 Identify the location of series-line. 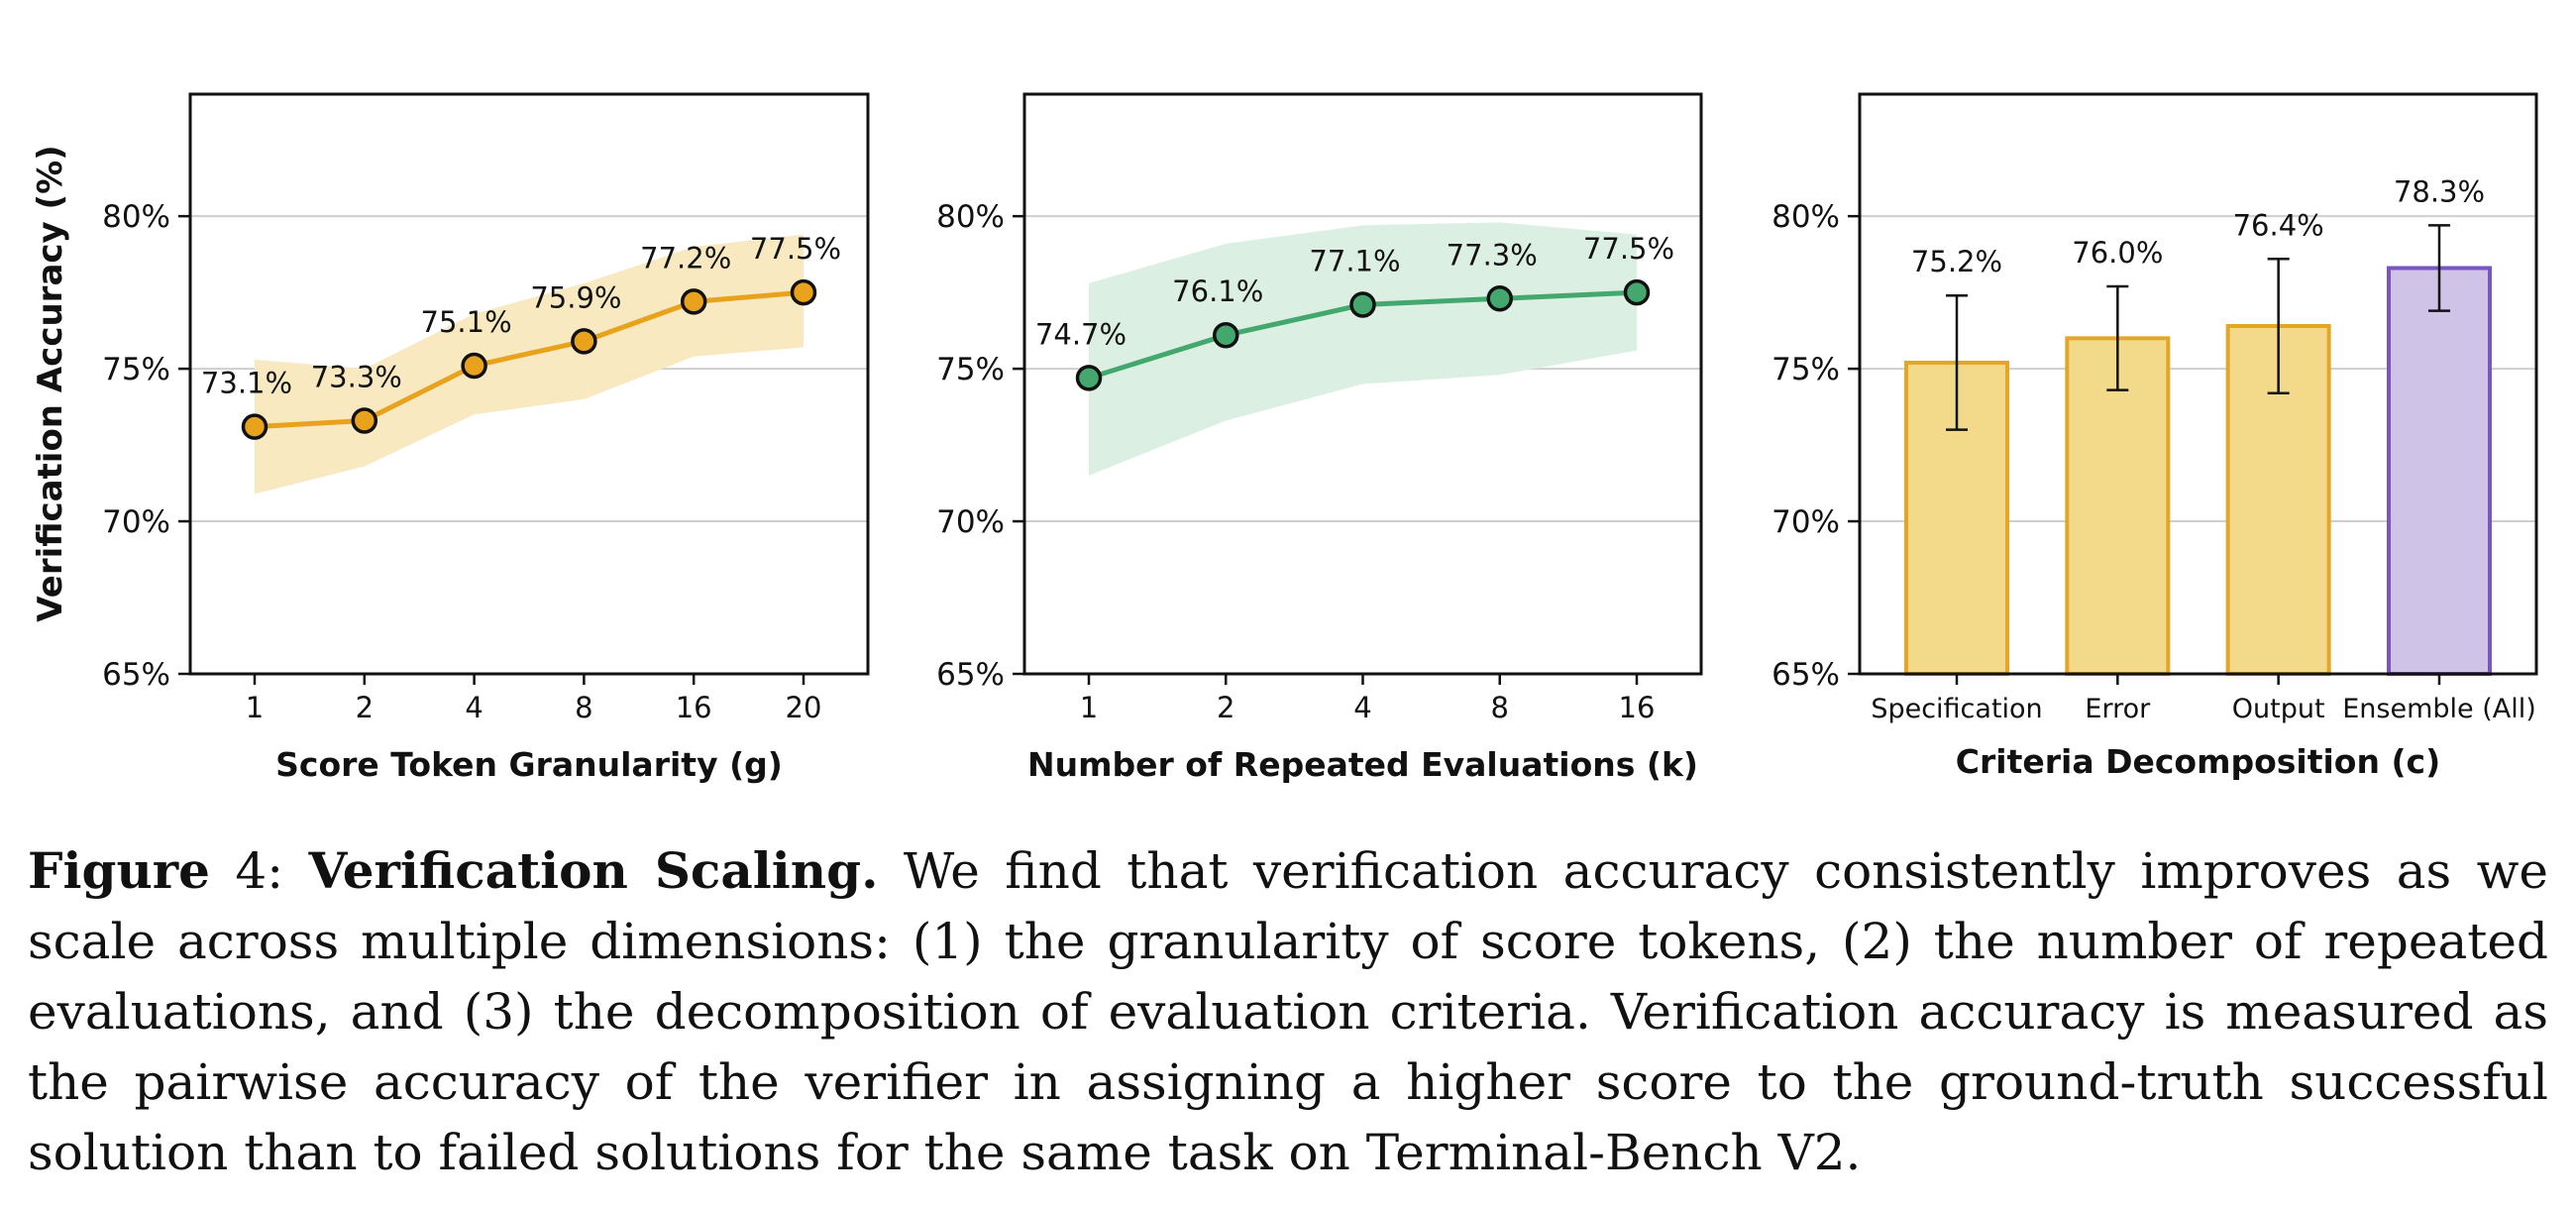
(529, 359).